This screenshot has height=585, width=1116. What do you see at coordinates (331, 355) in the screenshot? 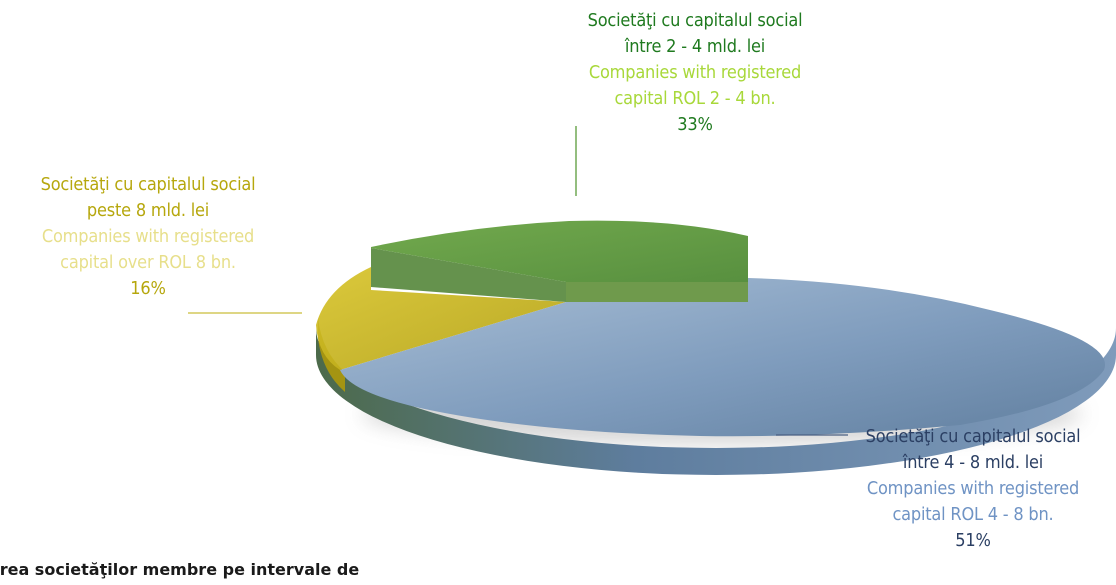
I see `pie-slice-16-side` at bounding box center [331, 355].